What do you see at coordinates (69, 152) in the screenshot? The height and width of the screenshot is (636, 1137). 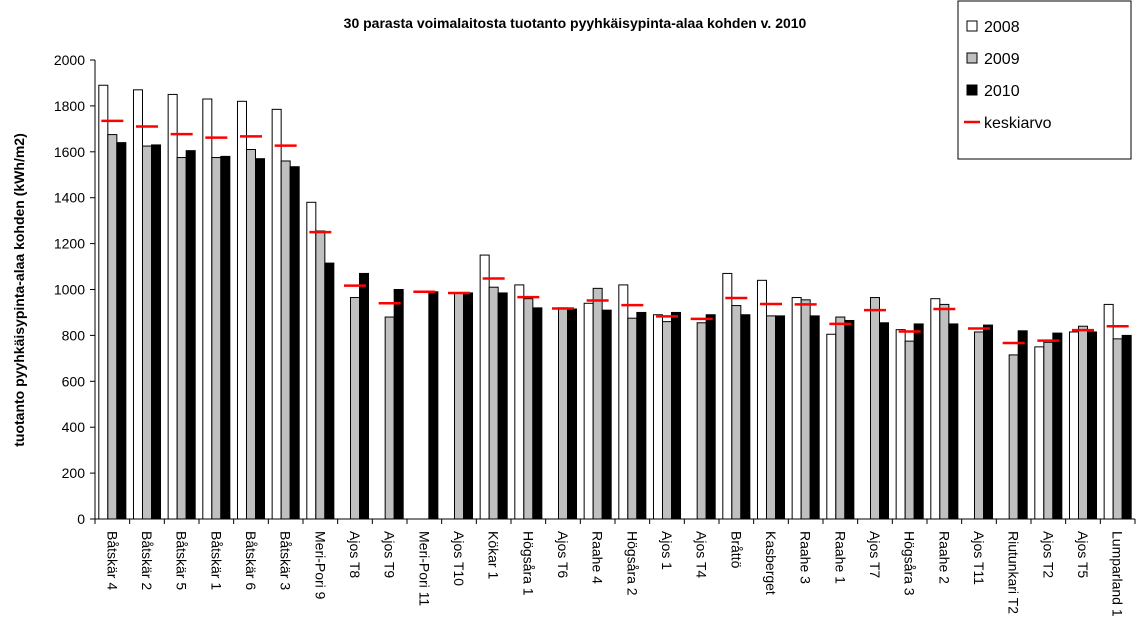 I see `y-tick-label: 1600` at bounding box center [69, 152].